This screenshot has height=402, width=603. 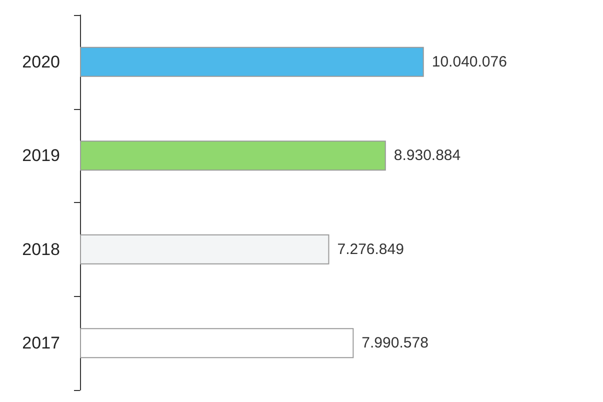 What do you see at coordinates (41, 249) in the screenshot?
I see `y-tick-label: 2018` at bounding box center [41, 249].